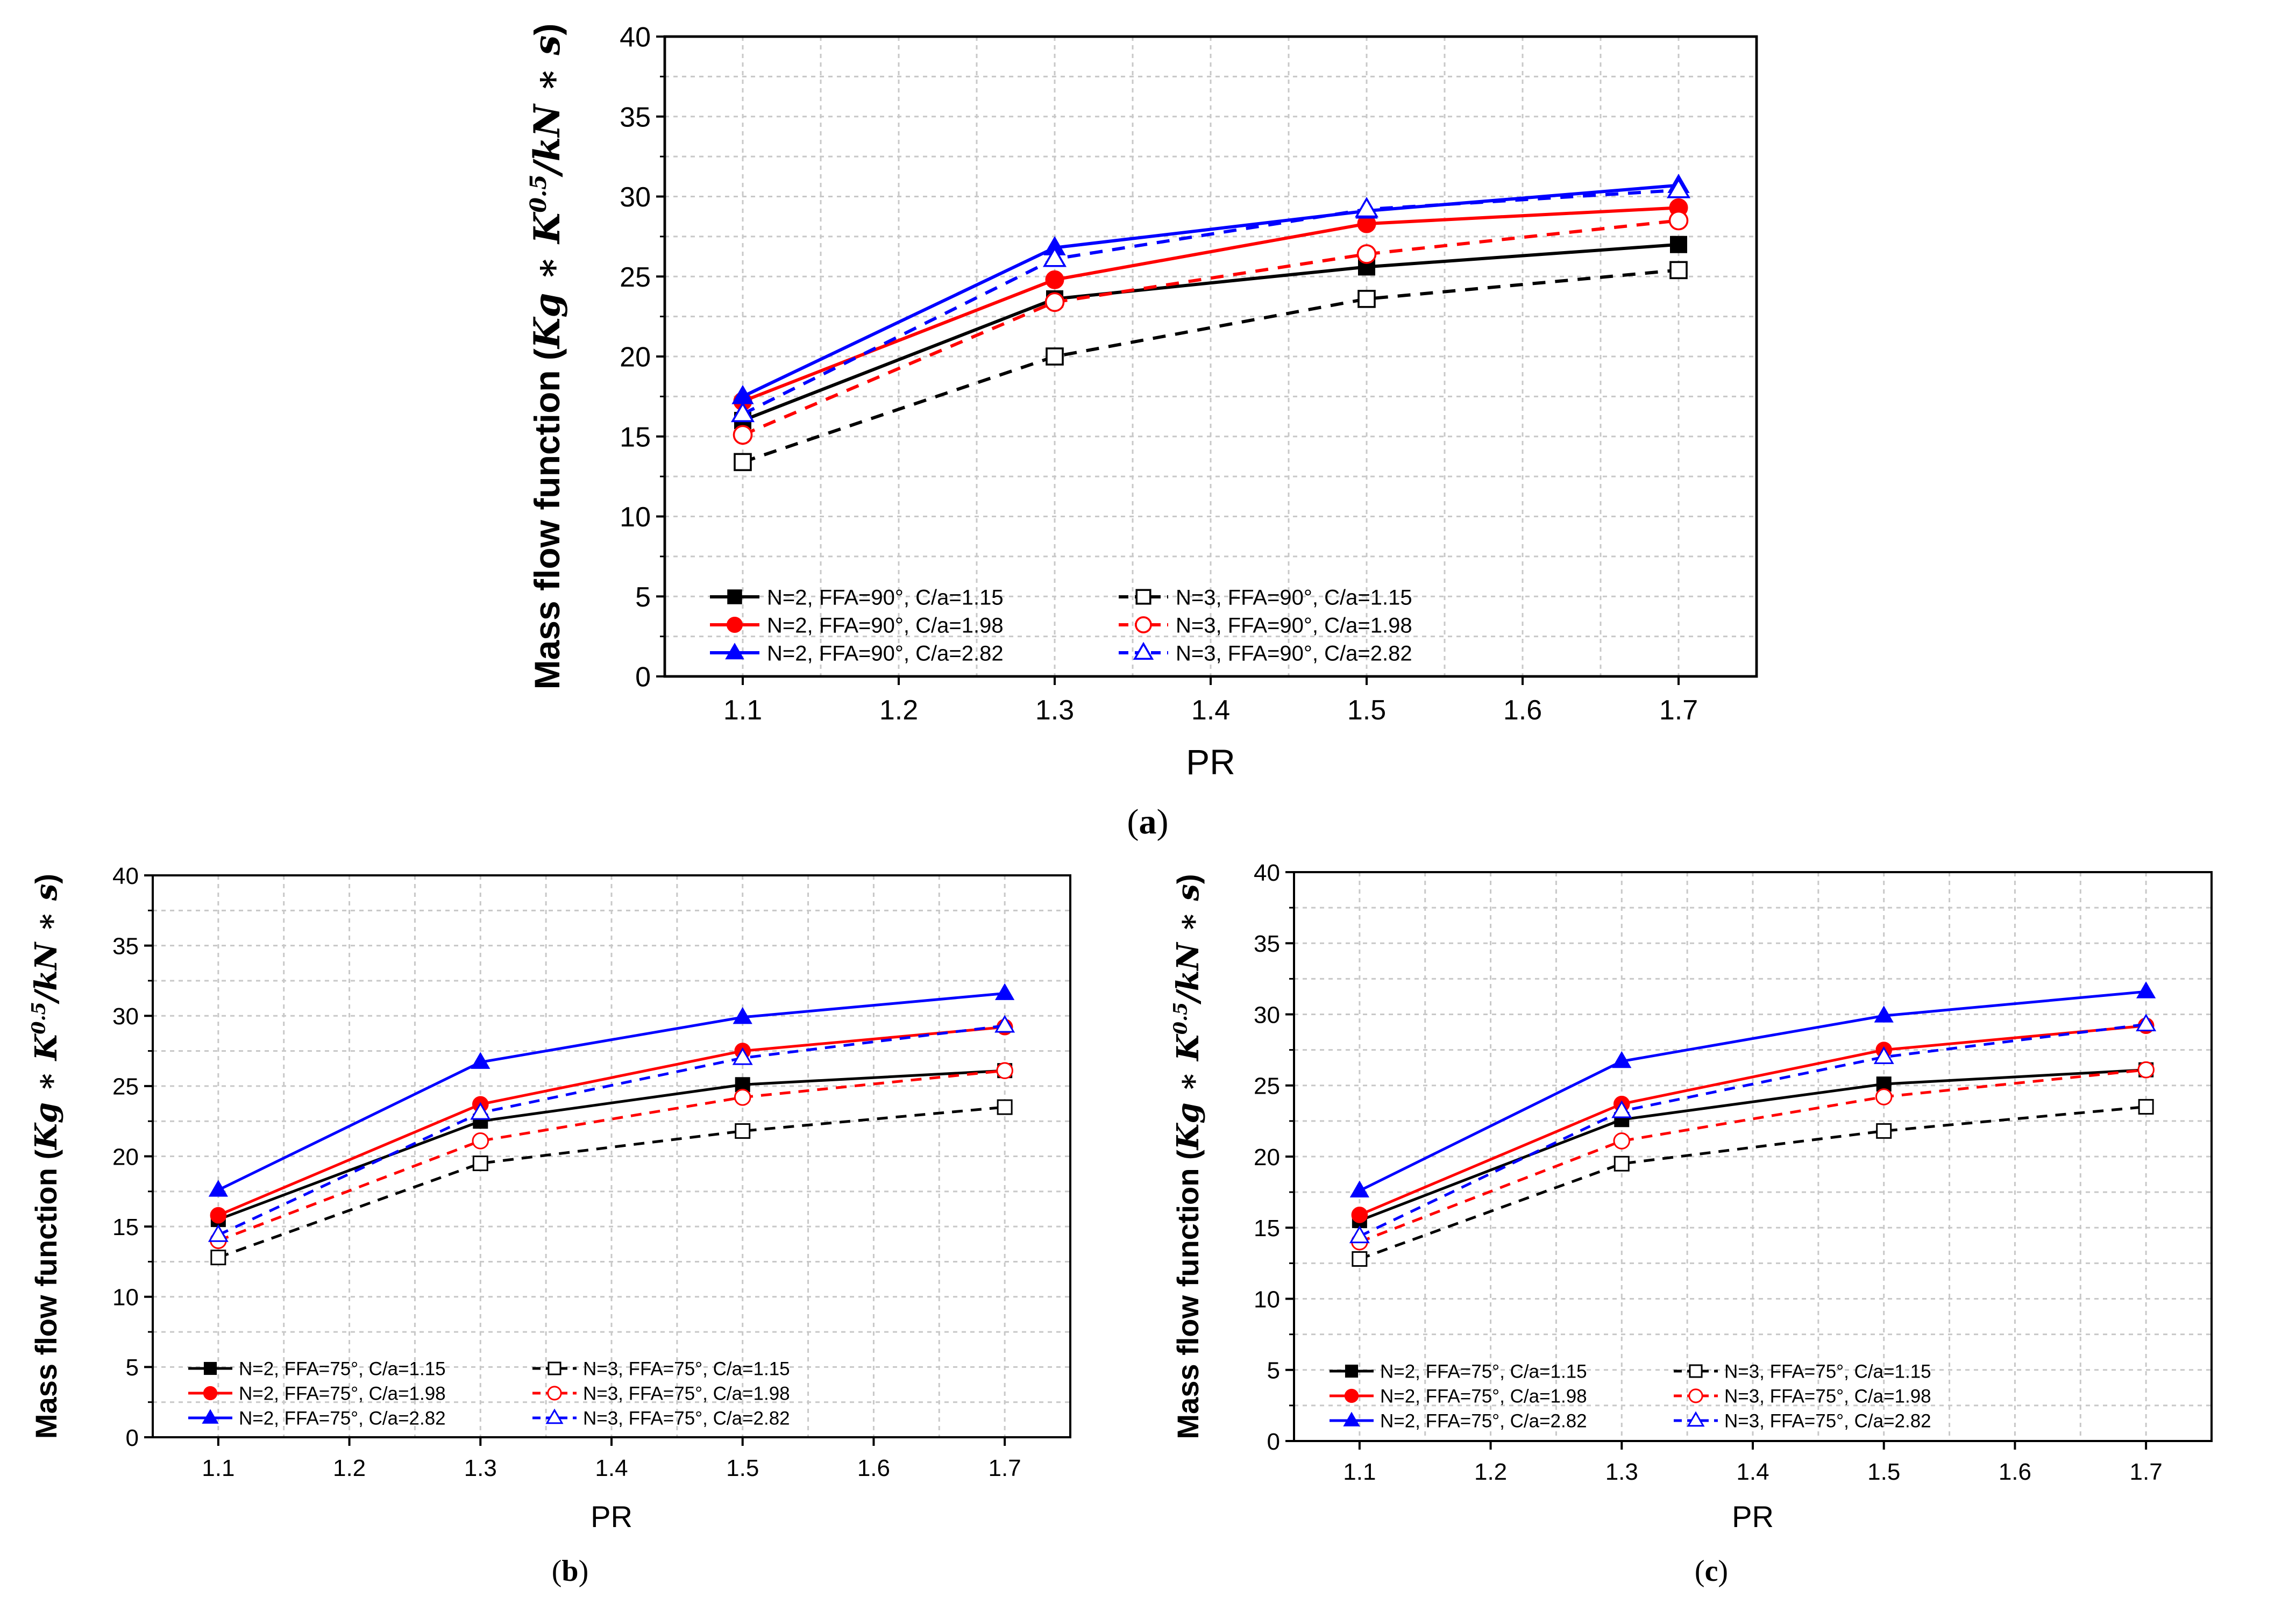 Image resolution: width=2296 pixels, height=1612 pixels. What do you see at coordinates (46, 879) in the screenshot?
I see `y-axis-label-close: )` at bounding box center [46, 879].